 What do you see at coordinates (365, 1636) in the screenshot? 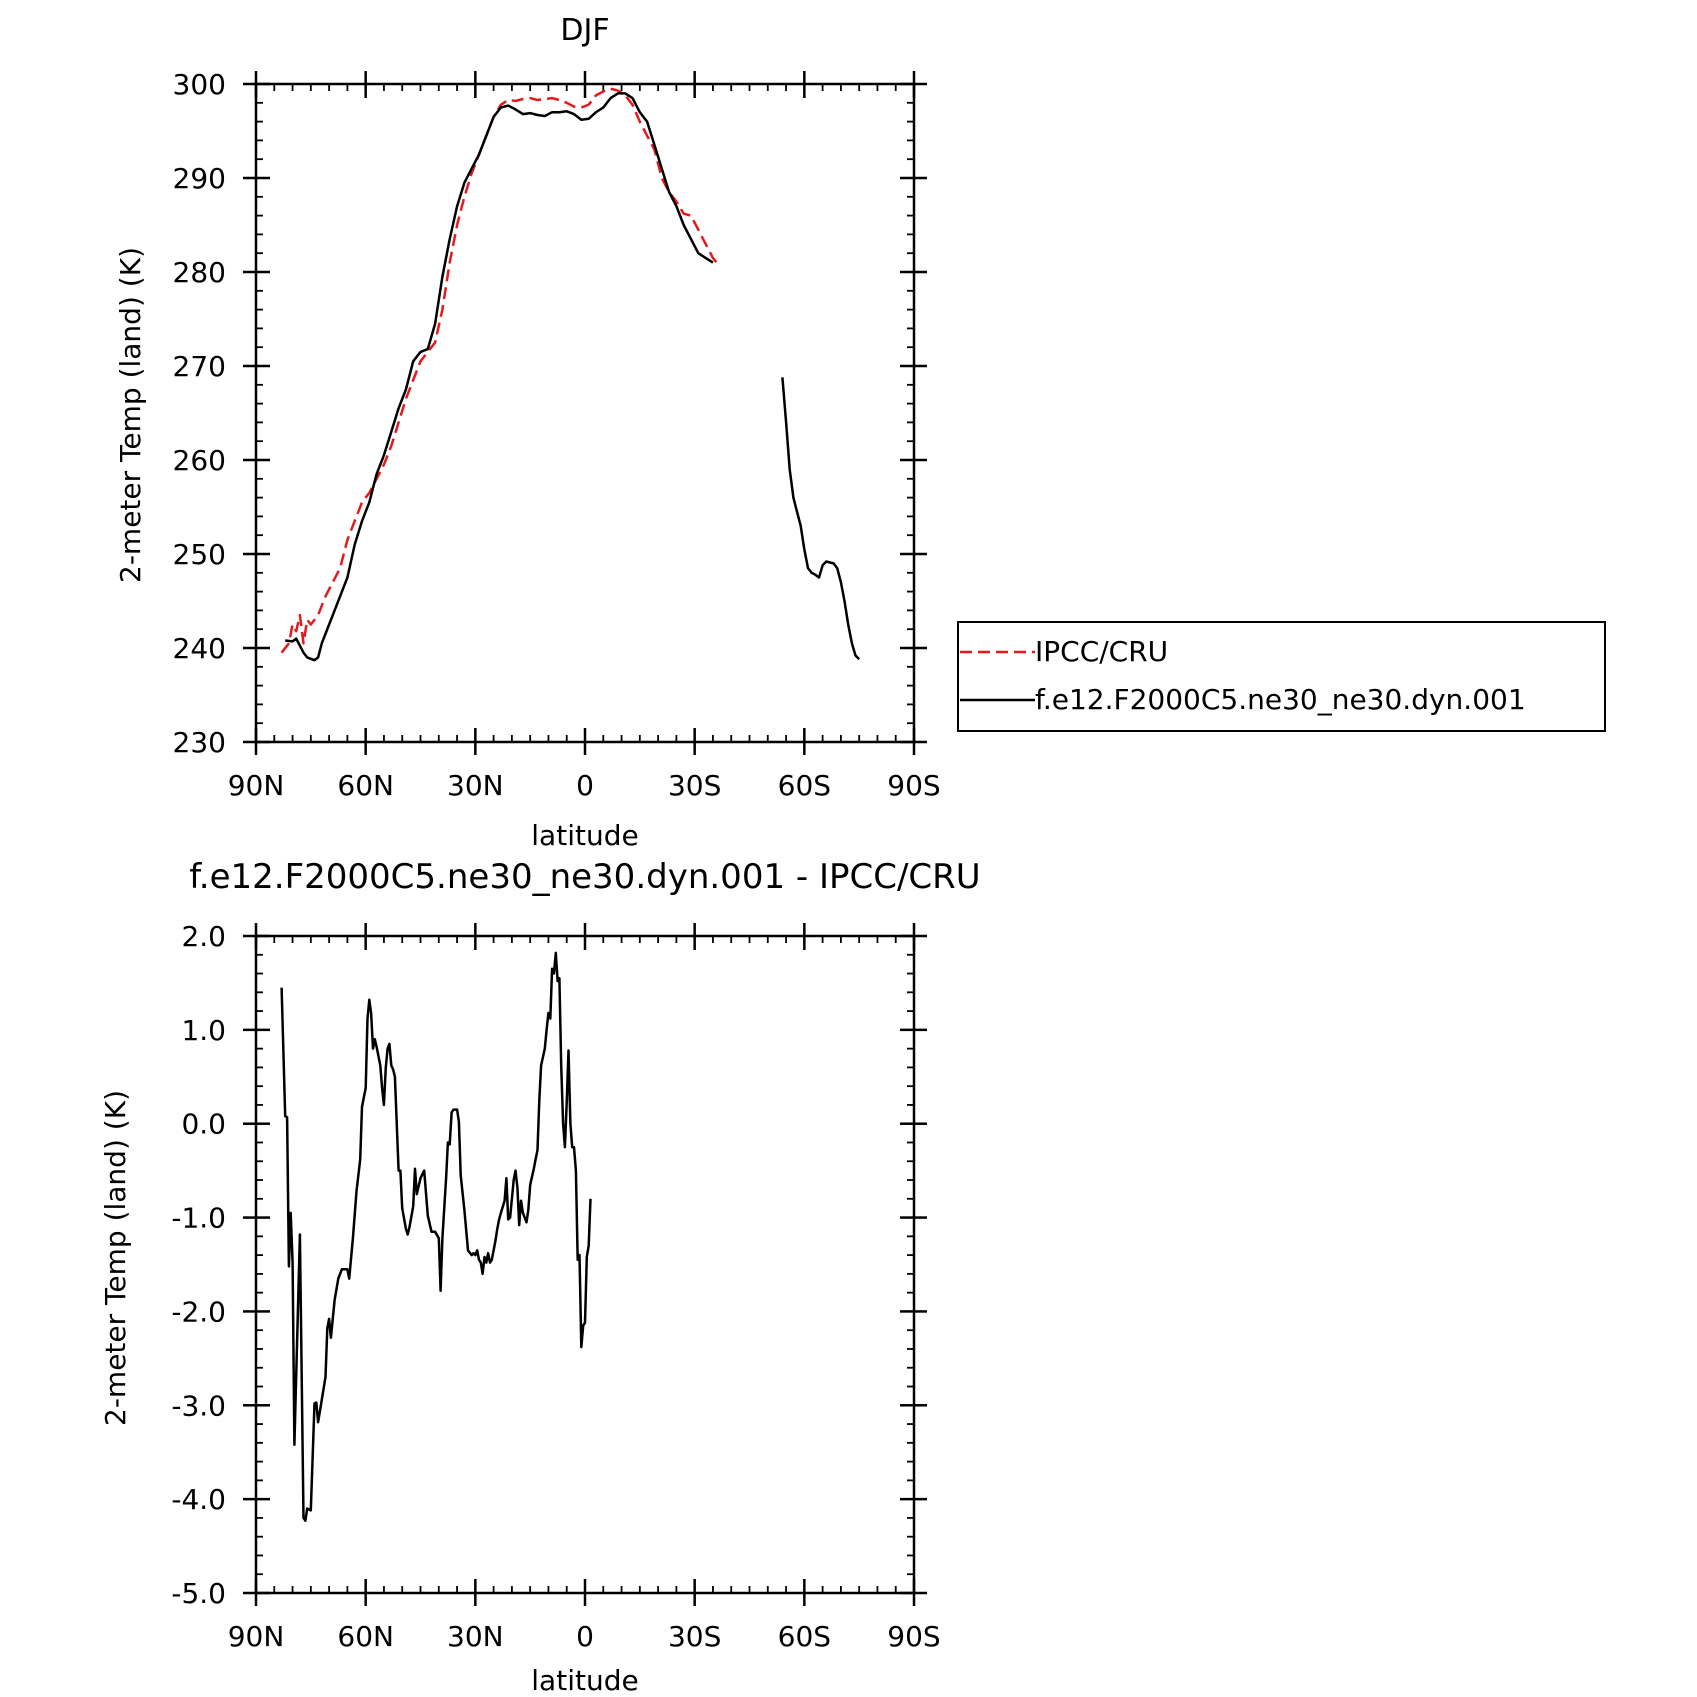
I see `bottom-x-tick-label: 60N` at bounding box center [365, 1636].